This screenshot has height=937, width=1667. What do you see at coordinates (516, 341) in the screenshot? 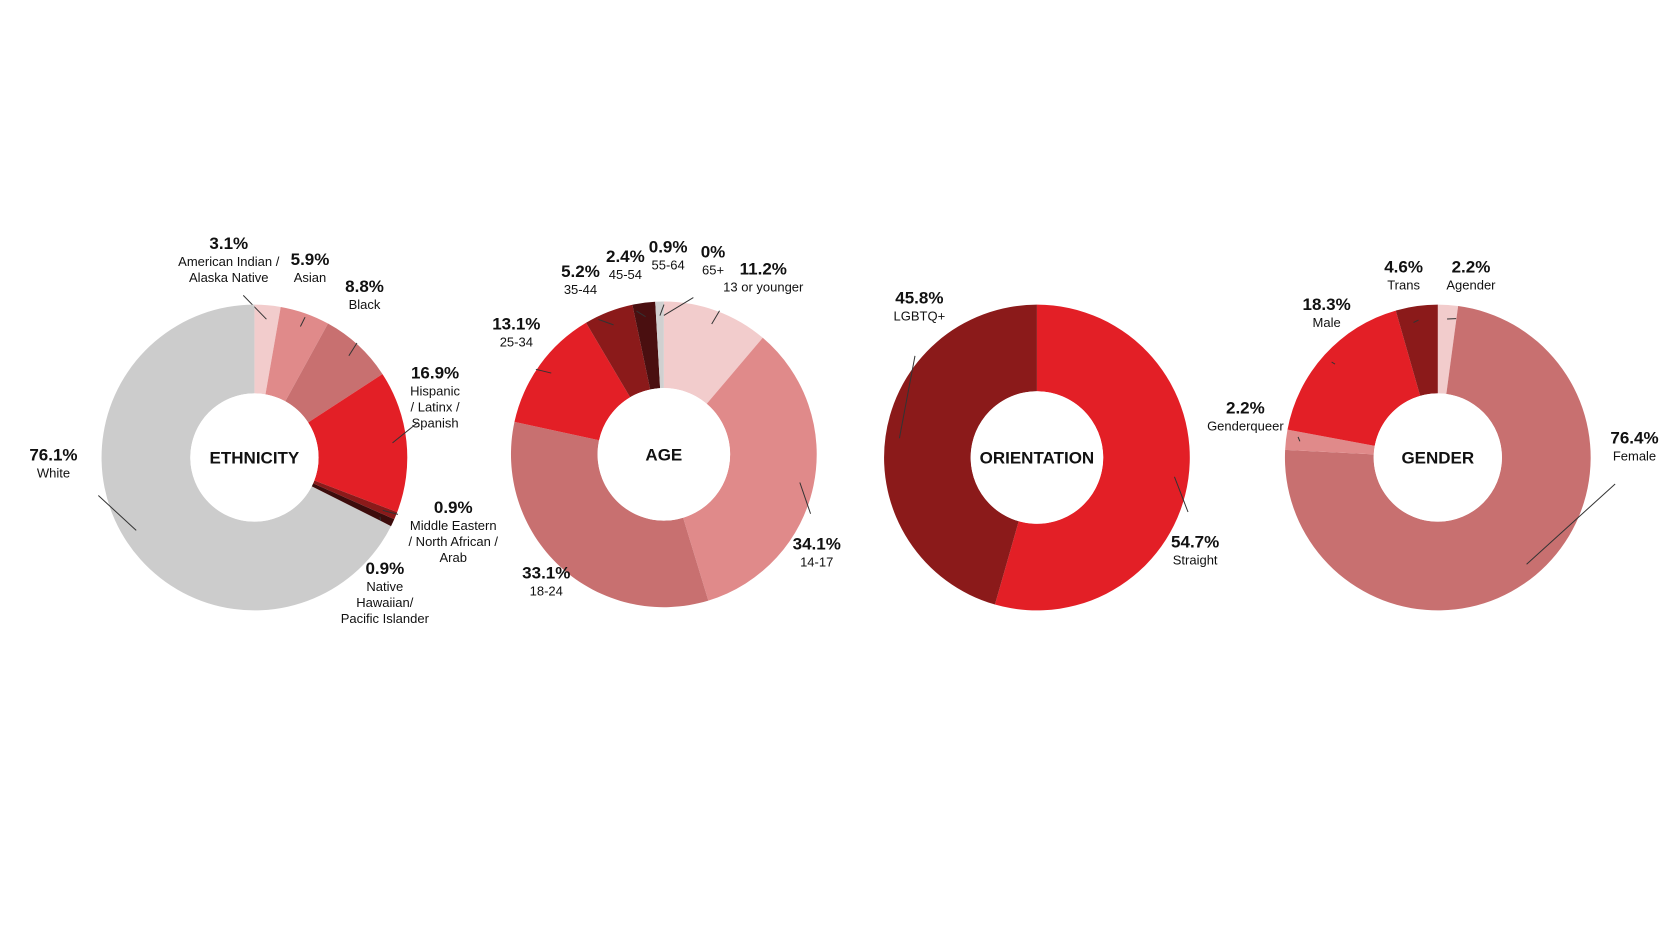
I see `category-label: 25-34` at bounding box center [516, 341].